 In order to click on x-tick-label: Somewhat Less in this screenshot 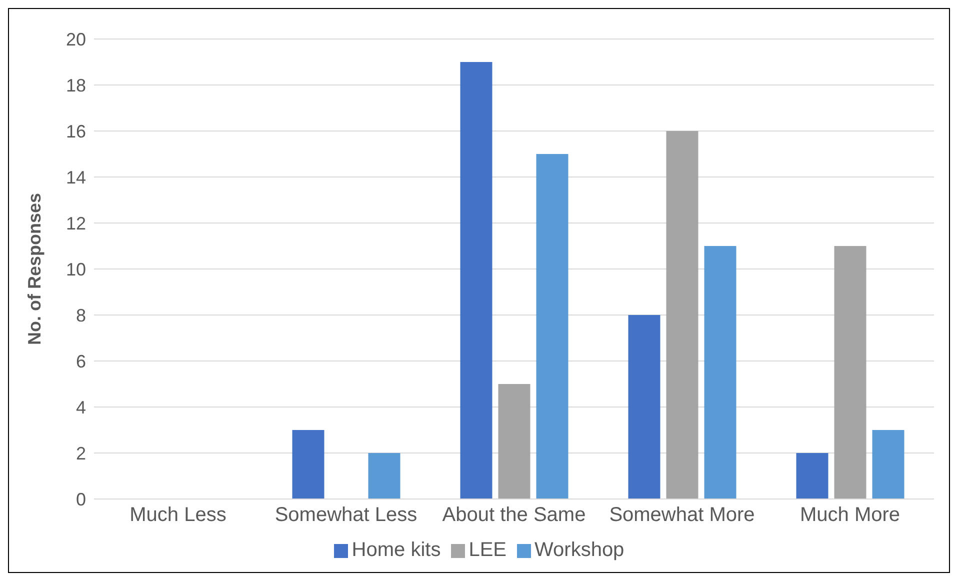, I will do `click(346, 515)`.